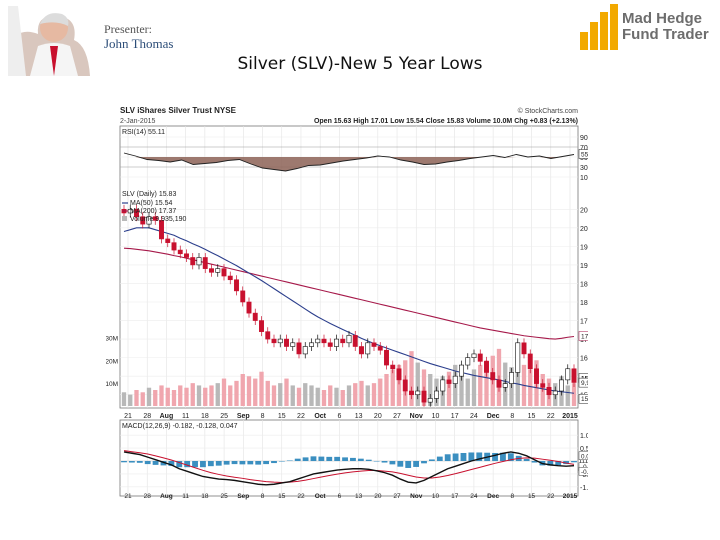  Describe the element at coordinates (139, 43) in the screenshot. I see `presenter-name: John Thomas` at that location.